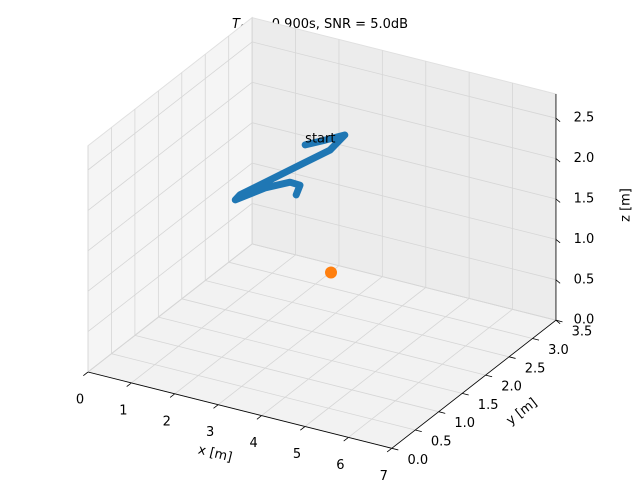  What do you see at coordinates (236, 24) in the screenshot?
I see `title-symbol: T` at bounding box center [236, 24].